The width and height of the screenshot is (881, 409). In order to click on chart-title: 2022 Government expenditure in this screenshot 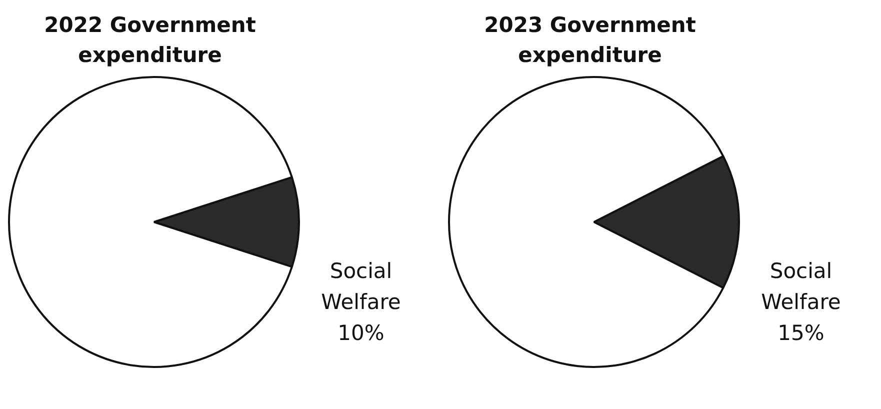, I will do `click(150, 40)`.